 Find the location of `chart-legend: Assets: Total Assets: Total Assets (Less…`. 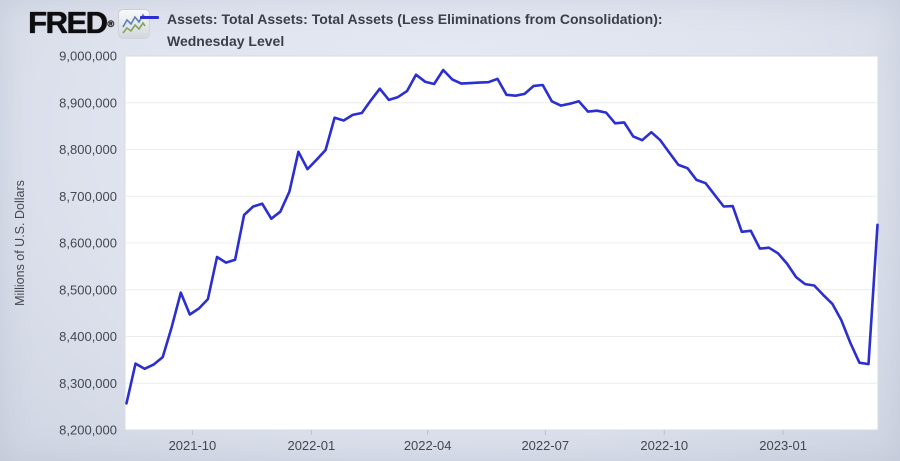

chart-legend: Assets: Total Assets: Total Assets (Less… is located at coordinates (512, 30).